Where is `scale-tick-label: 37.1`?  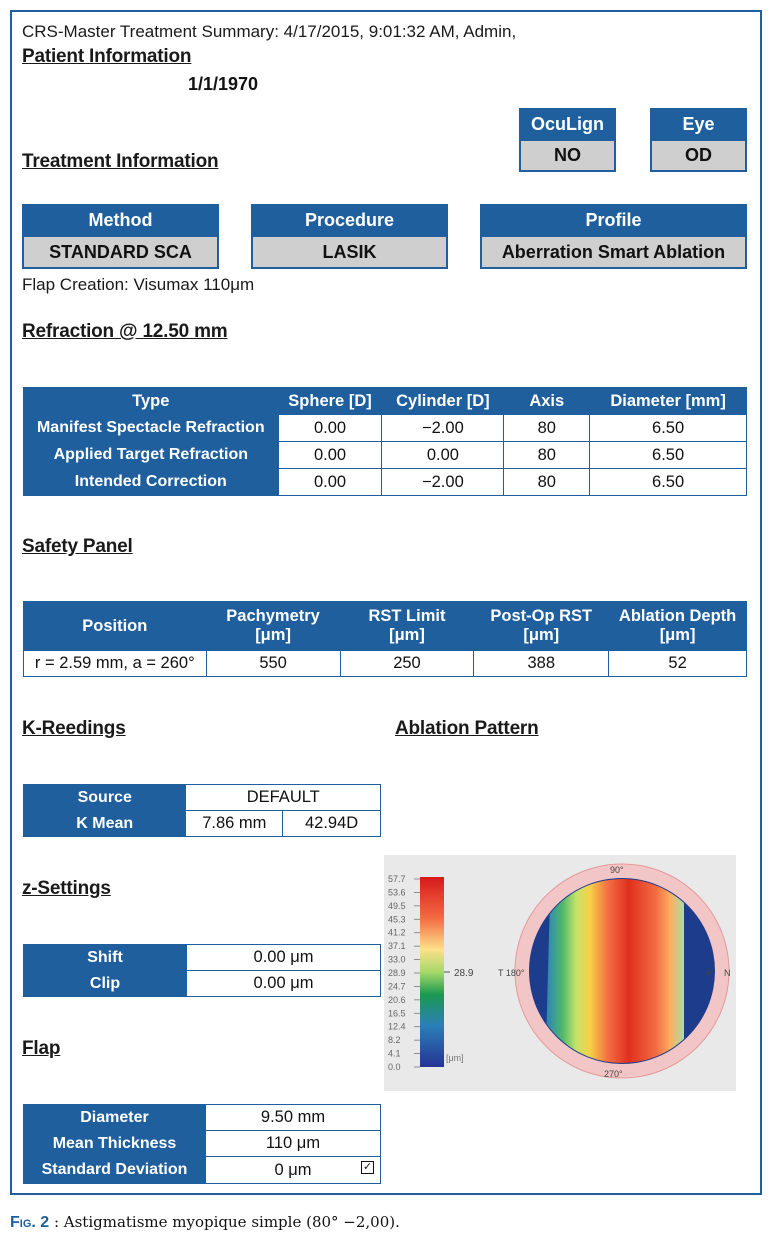 scale-tick-label: 37.1 is located at coordinates (397, 946).